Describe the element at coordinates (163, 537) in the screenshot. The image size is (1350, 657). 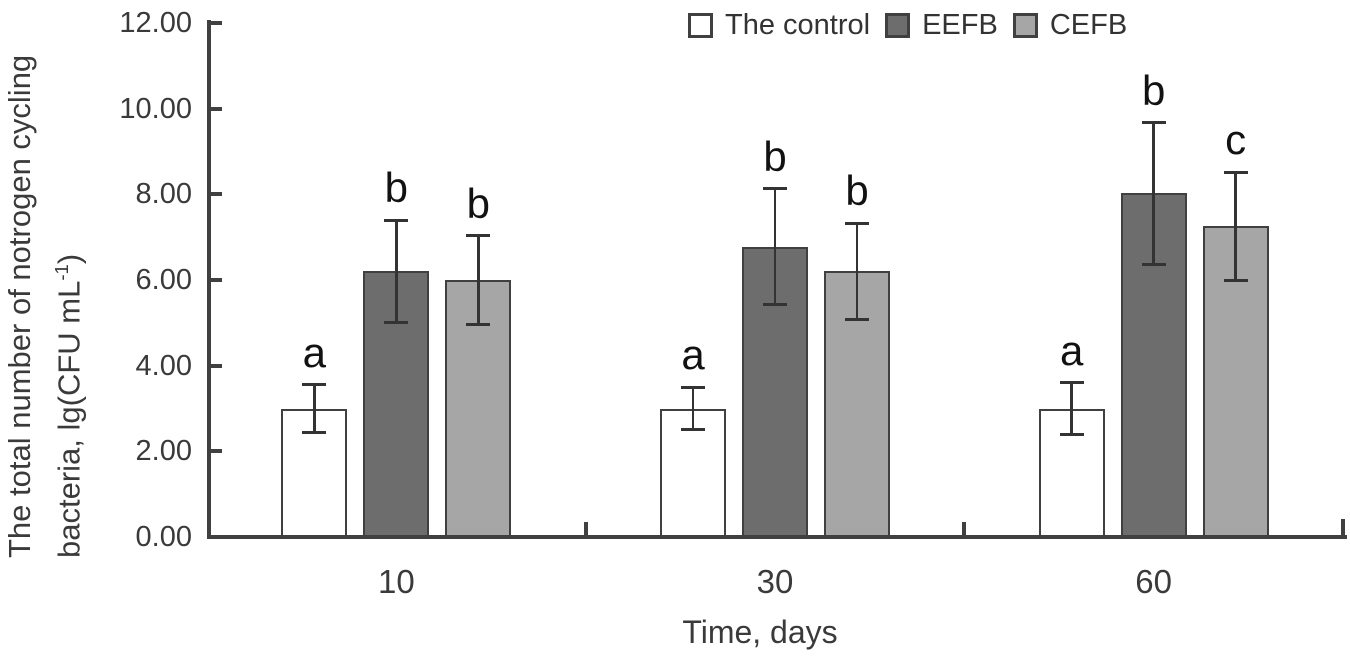
I see `y-tick-label-0.00: 0.00` at that location.